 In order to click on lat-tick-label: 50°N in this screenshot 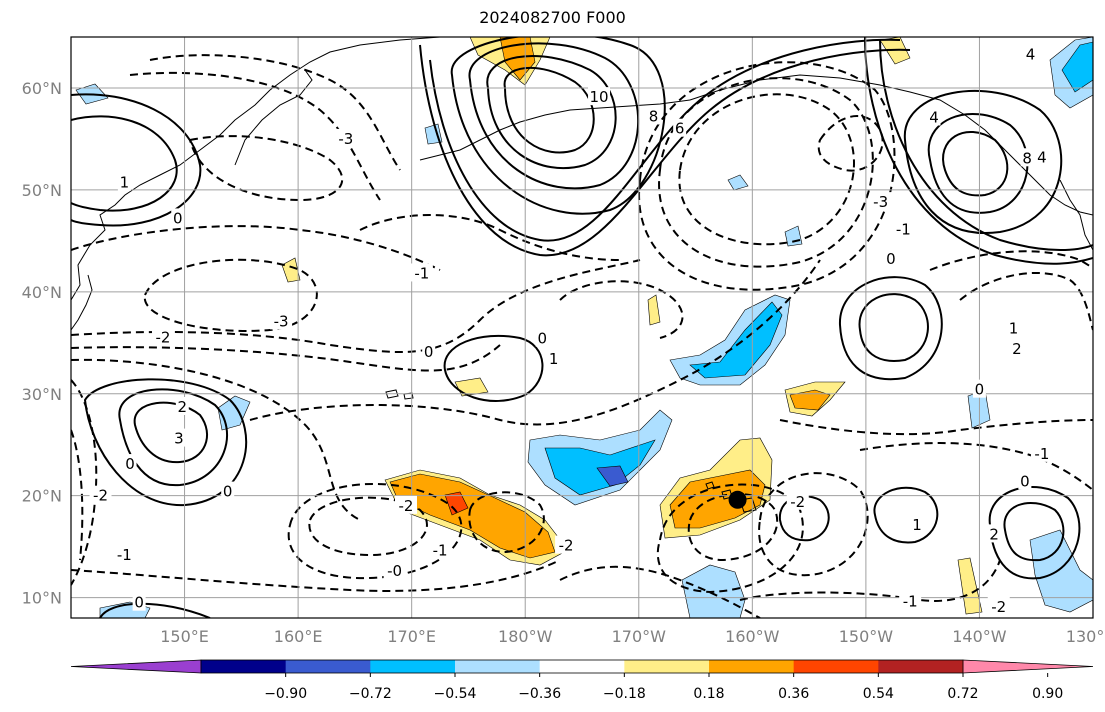, I will do `click(42, 190)`.